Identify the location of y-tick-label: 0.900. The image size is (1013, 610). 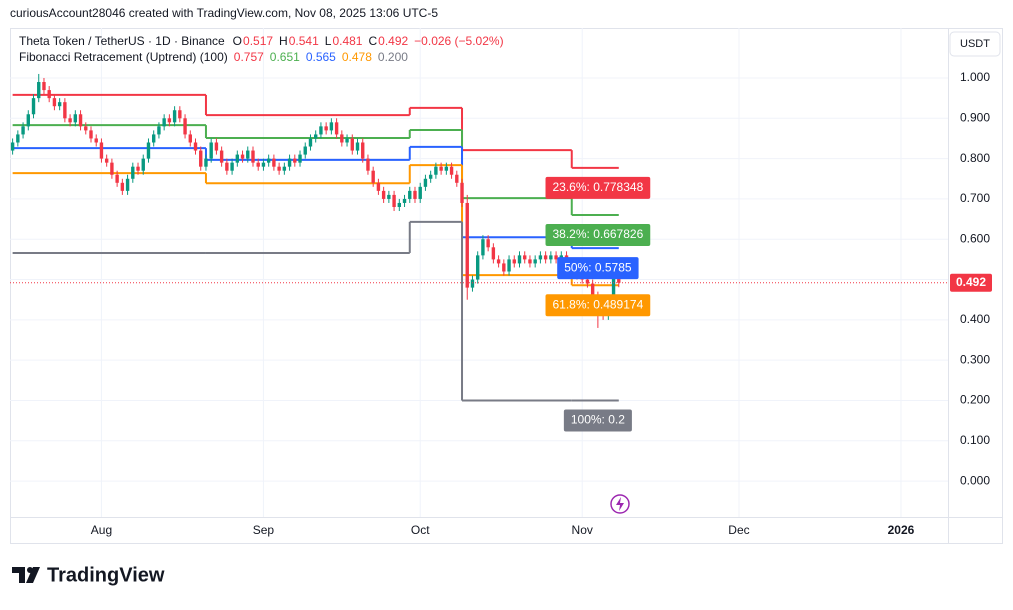
(975, 117).